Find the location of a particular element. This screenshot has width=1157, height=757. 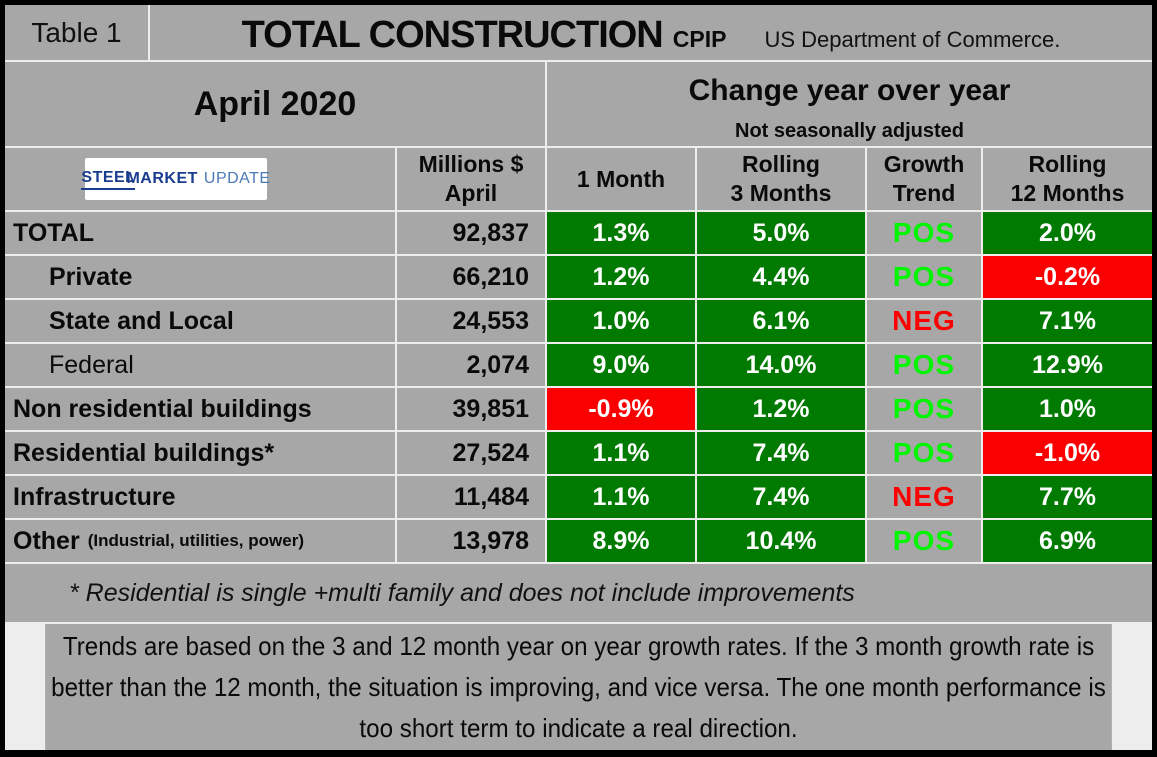

pct-1month: 1.2% is located at coordinates (621, 277).